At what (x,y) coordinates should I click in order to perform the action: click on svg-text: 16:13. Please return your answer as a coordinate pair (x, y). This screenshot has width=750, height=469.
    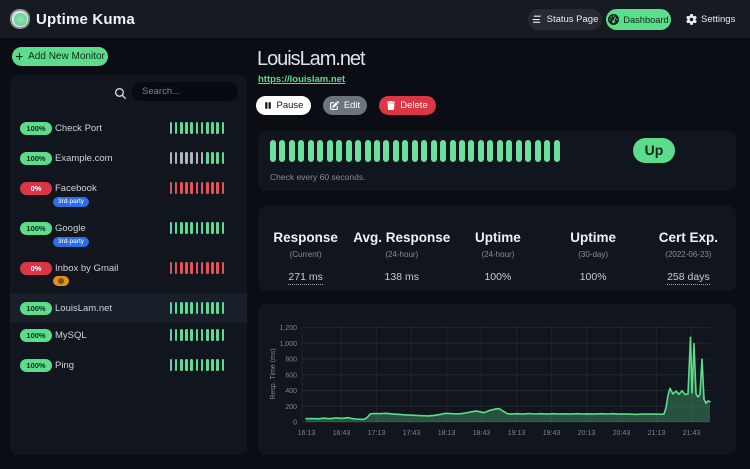
    Looking at the image, I should click on (307, 433).